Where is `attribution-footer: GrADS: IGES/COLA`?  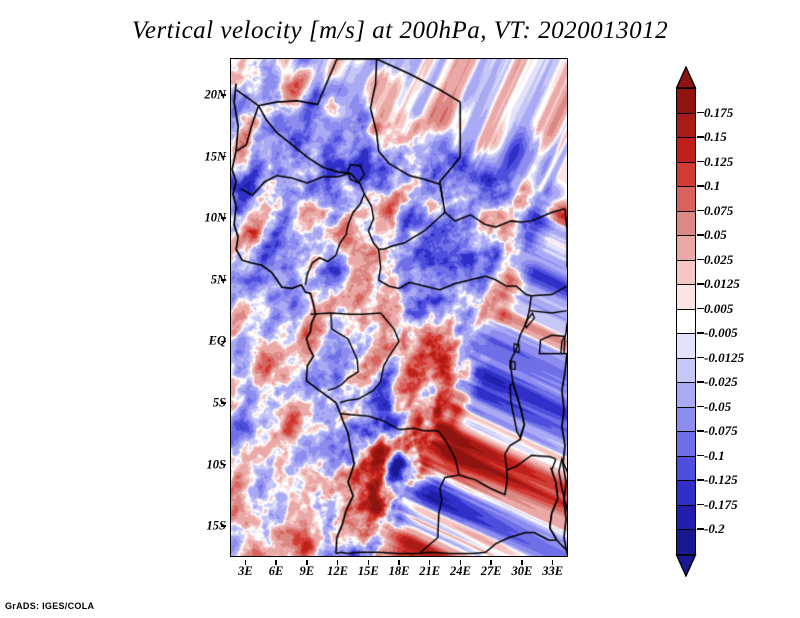
attribution-footer: GrADS: IGES/COLA is located at coordinates (50, 606).